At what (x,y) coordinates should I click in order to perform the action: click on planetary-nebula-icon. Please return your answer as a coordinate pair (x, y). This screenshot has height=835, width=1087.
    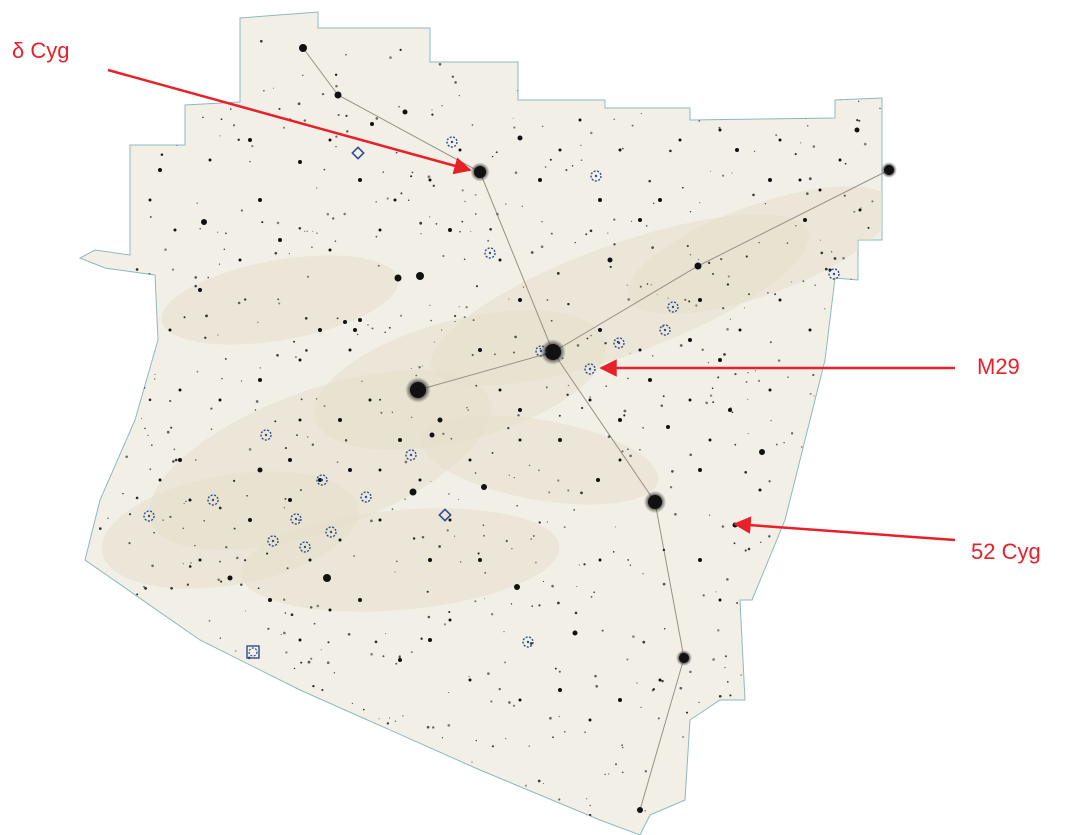
    Looking at the image, I should click on (358, 153).